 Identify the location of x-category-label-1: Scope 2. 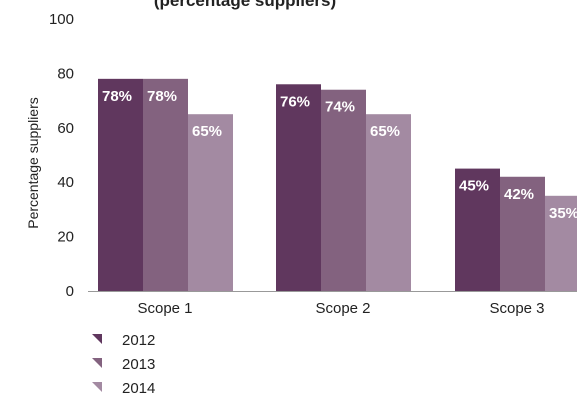
(342, 308).